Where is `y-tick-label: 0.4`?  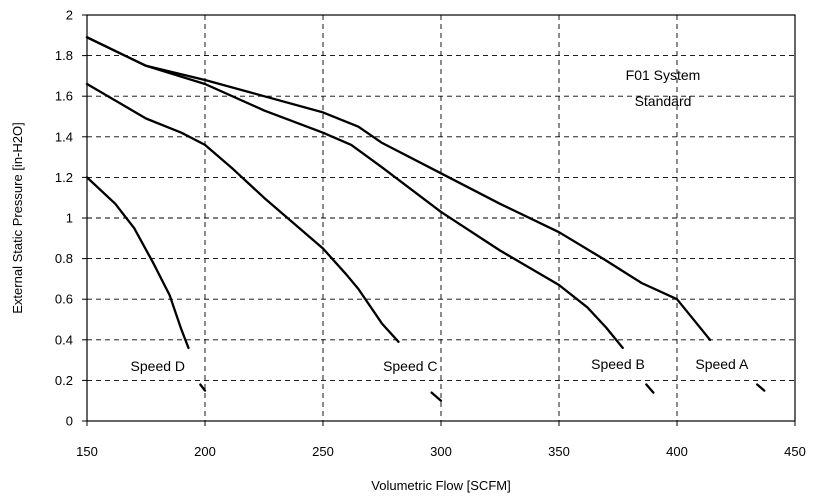
y-tick-label: 0.4 is located at coordinates (64, 339).